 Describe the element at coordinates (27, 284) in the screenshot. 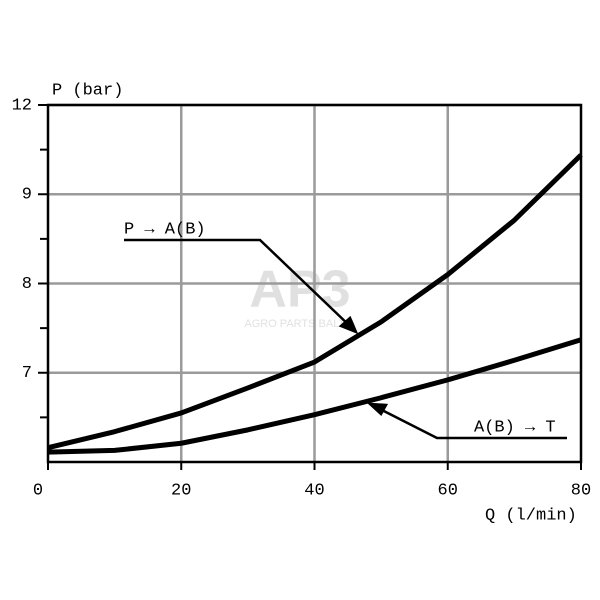

I see `y-tick-label: 8` at that location.